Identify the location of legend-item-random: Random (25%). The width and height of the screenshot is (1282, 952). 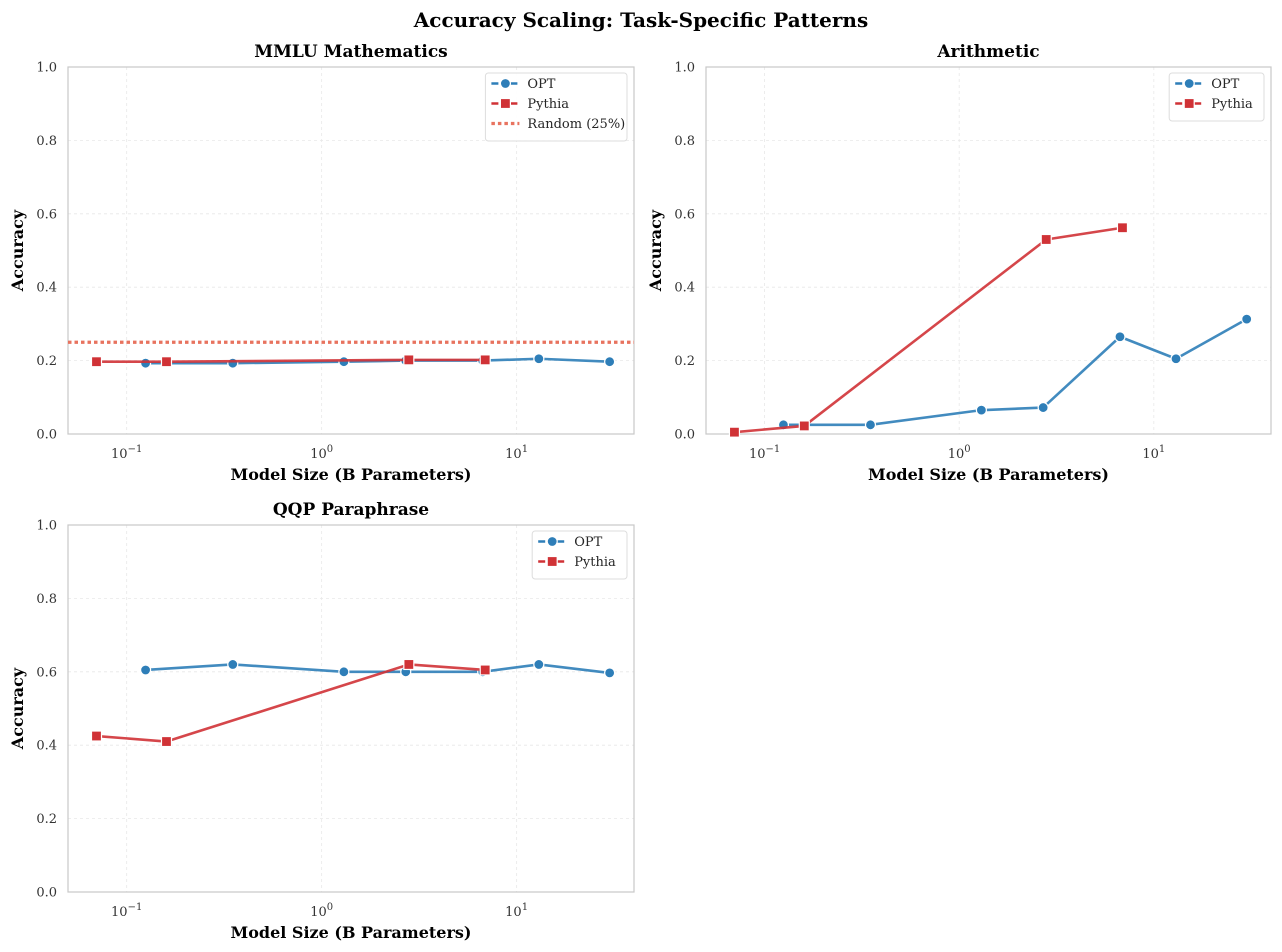
(558, 124).